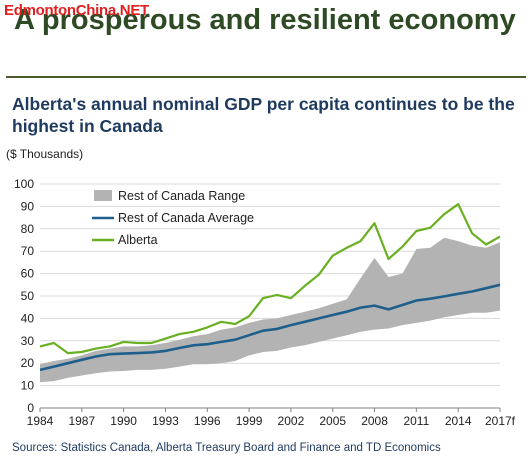 This screenshot has width=531, height=461. What do you see at coordinates (28, 251) in the screenshot?
I see `y-tick-label: 70` at bounding box center [28, 251].